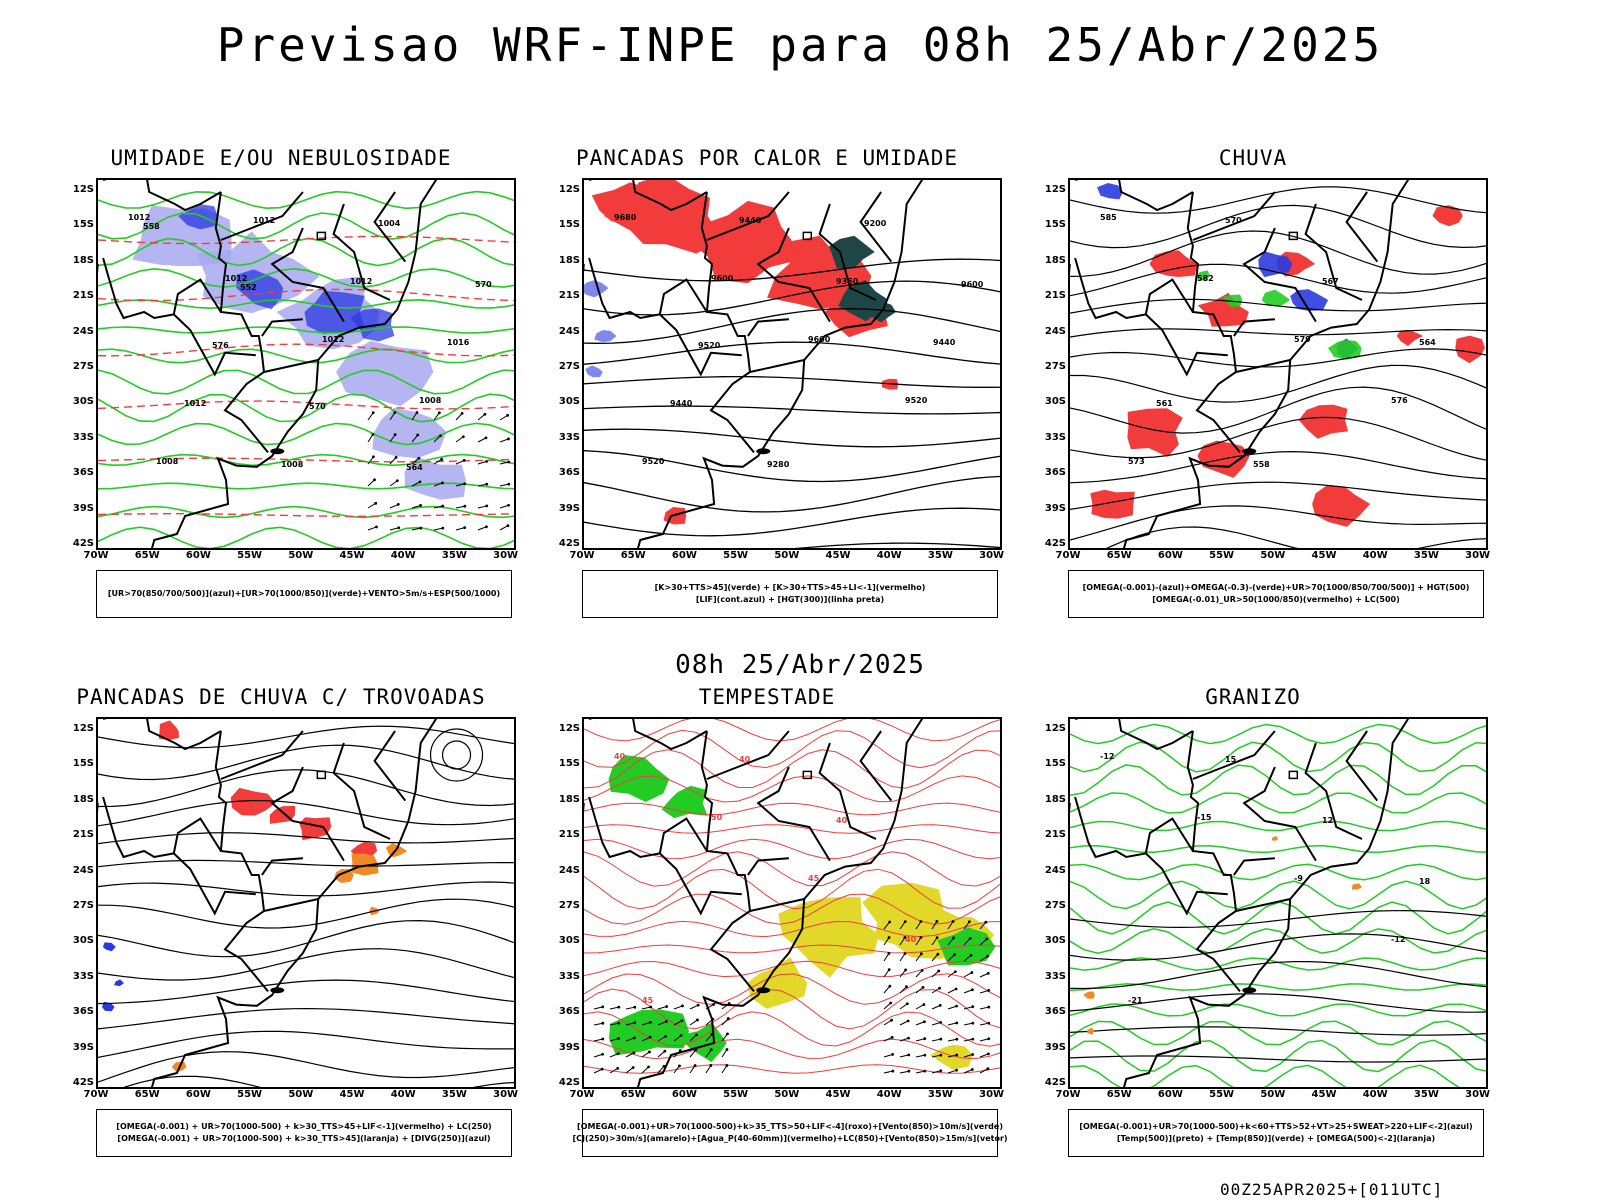 This screenshot has width=1600, height=1200. Describe the element at coordinates (792, 903) in the screenshot. I see `map-frame: 40 50 45 40 45 40 40` at that location.